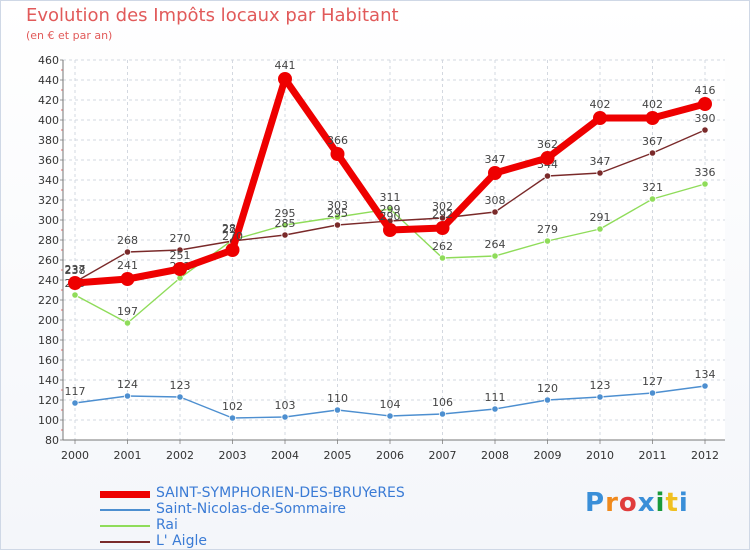 Image resolution: width=750 pixels, height=550 pixels. Describe the element at coordinates (180, 238) in the screenshot. I see `data-label: 270` at that location.